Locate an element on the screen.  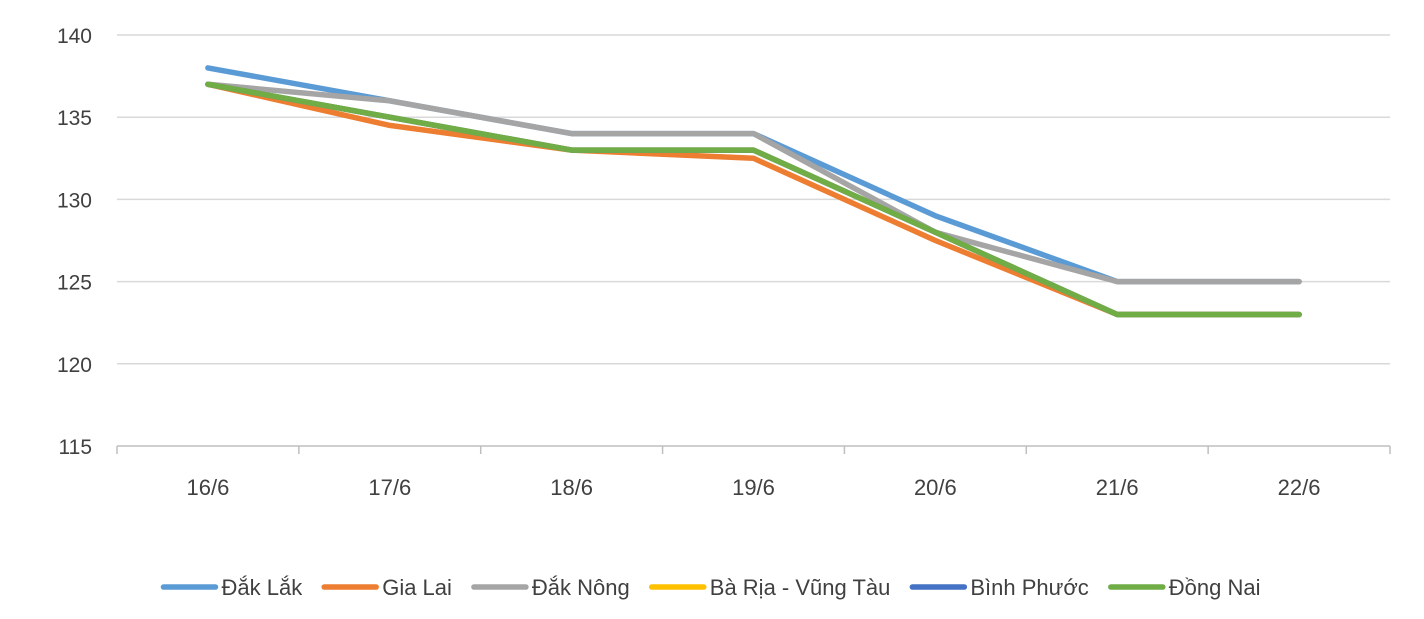
y-tick-label: 115 is located at coordinates (75, 447).